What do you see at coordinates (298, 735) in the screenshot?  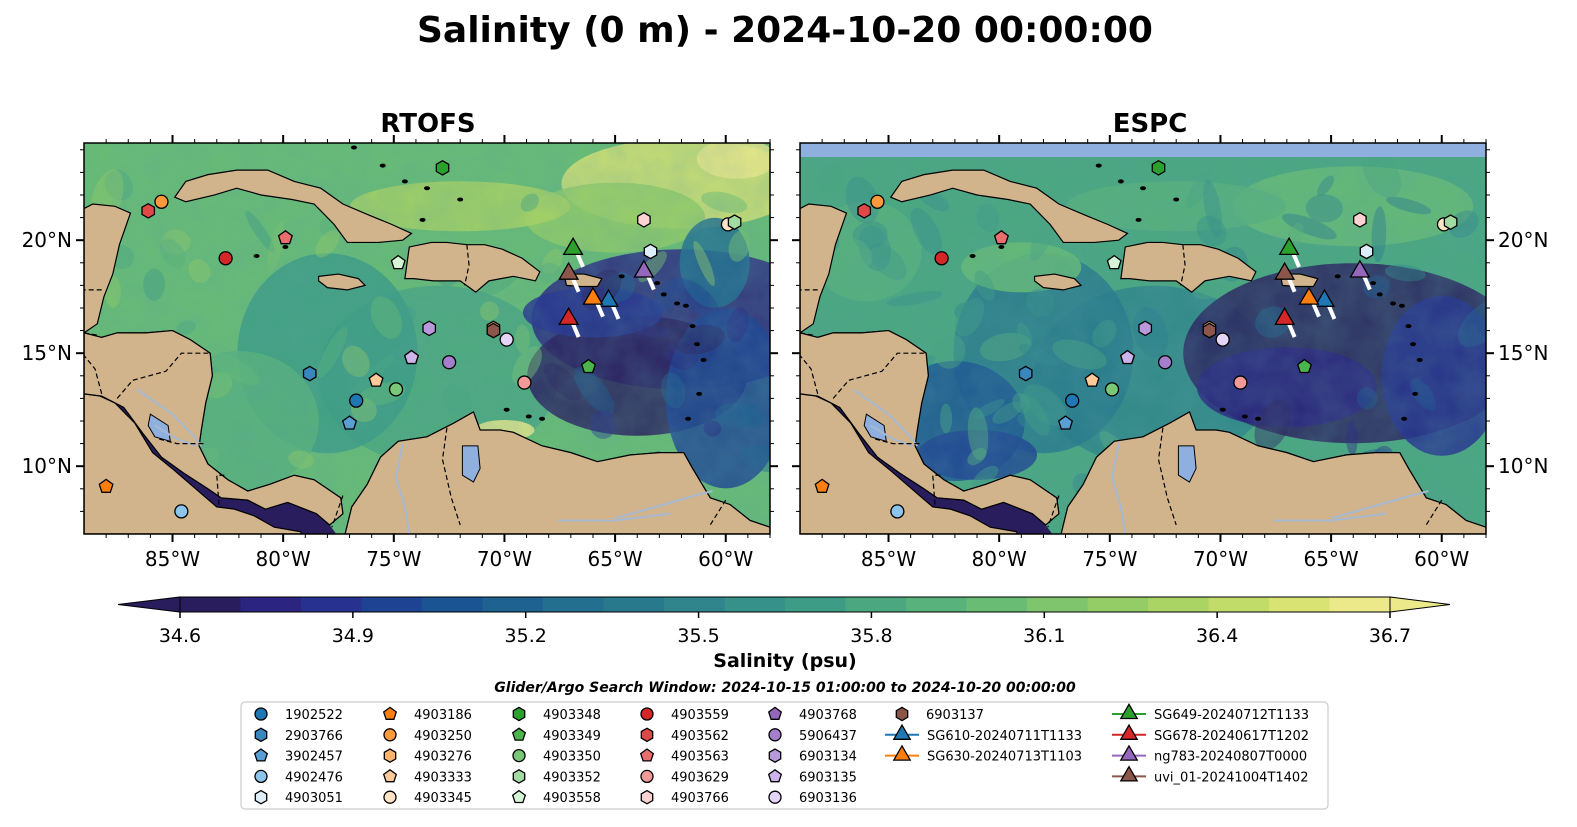 I see `legend-item: 2903766` at bounding box center [298, 735].